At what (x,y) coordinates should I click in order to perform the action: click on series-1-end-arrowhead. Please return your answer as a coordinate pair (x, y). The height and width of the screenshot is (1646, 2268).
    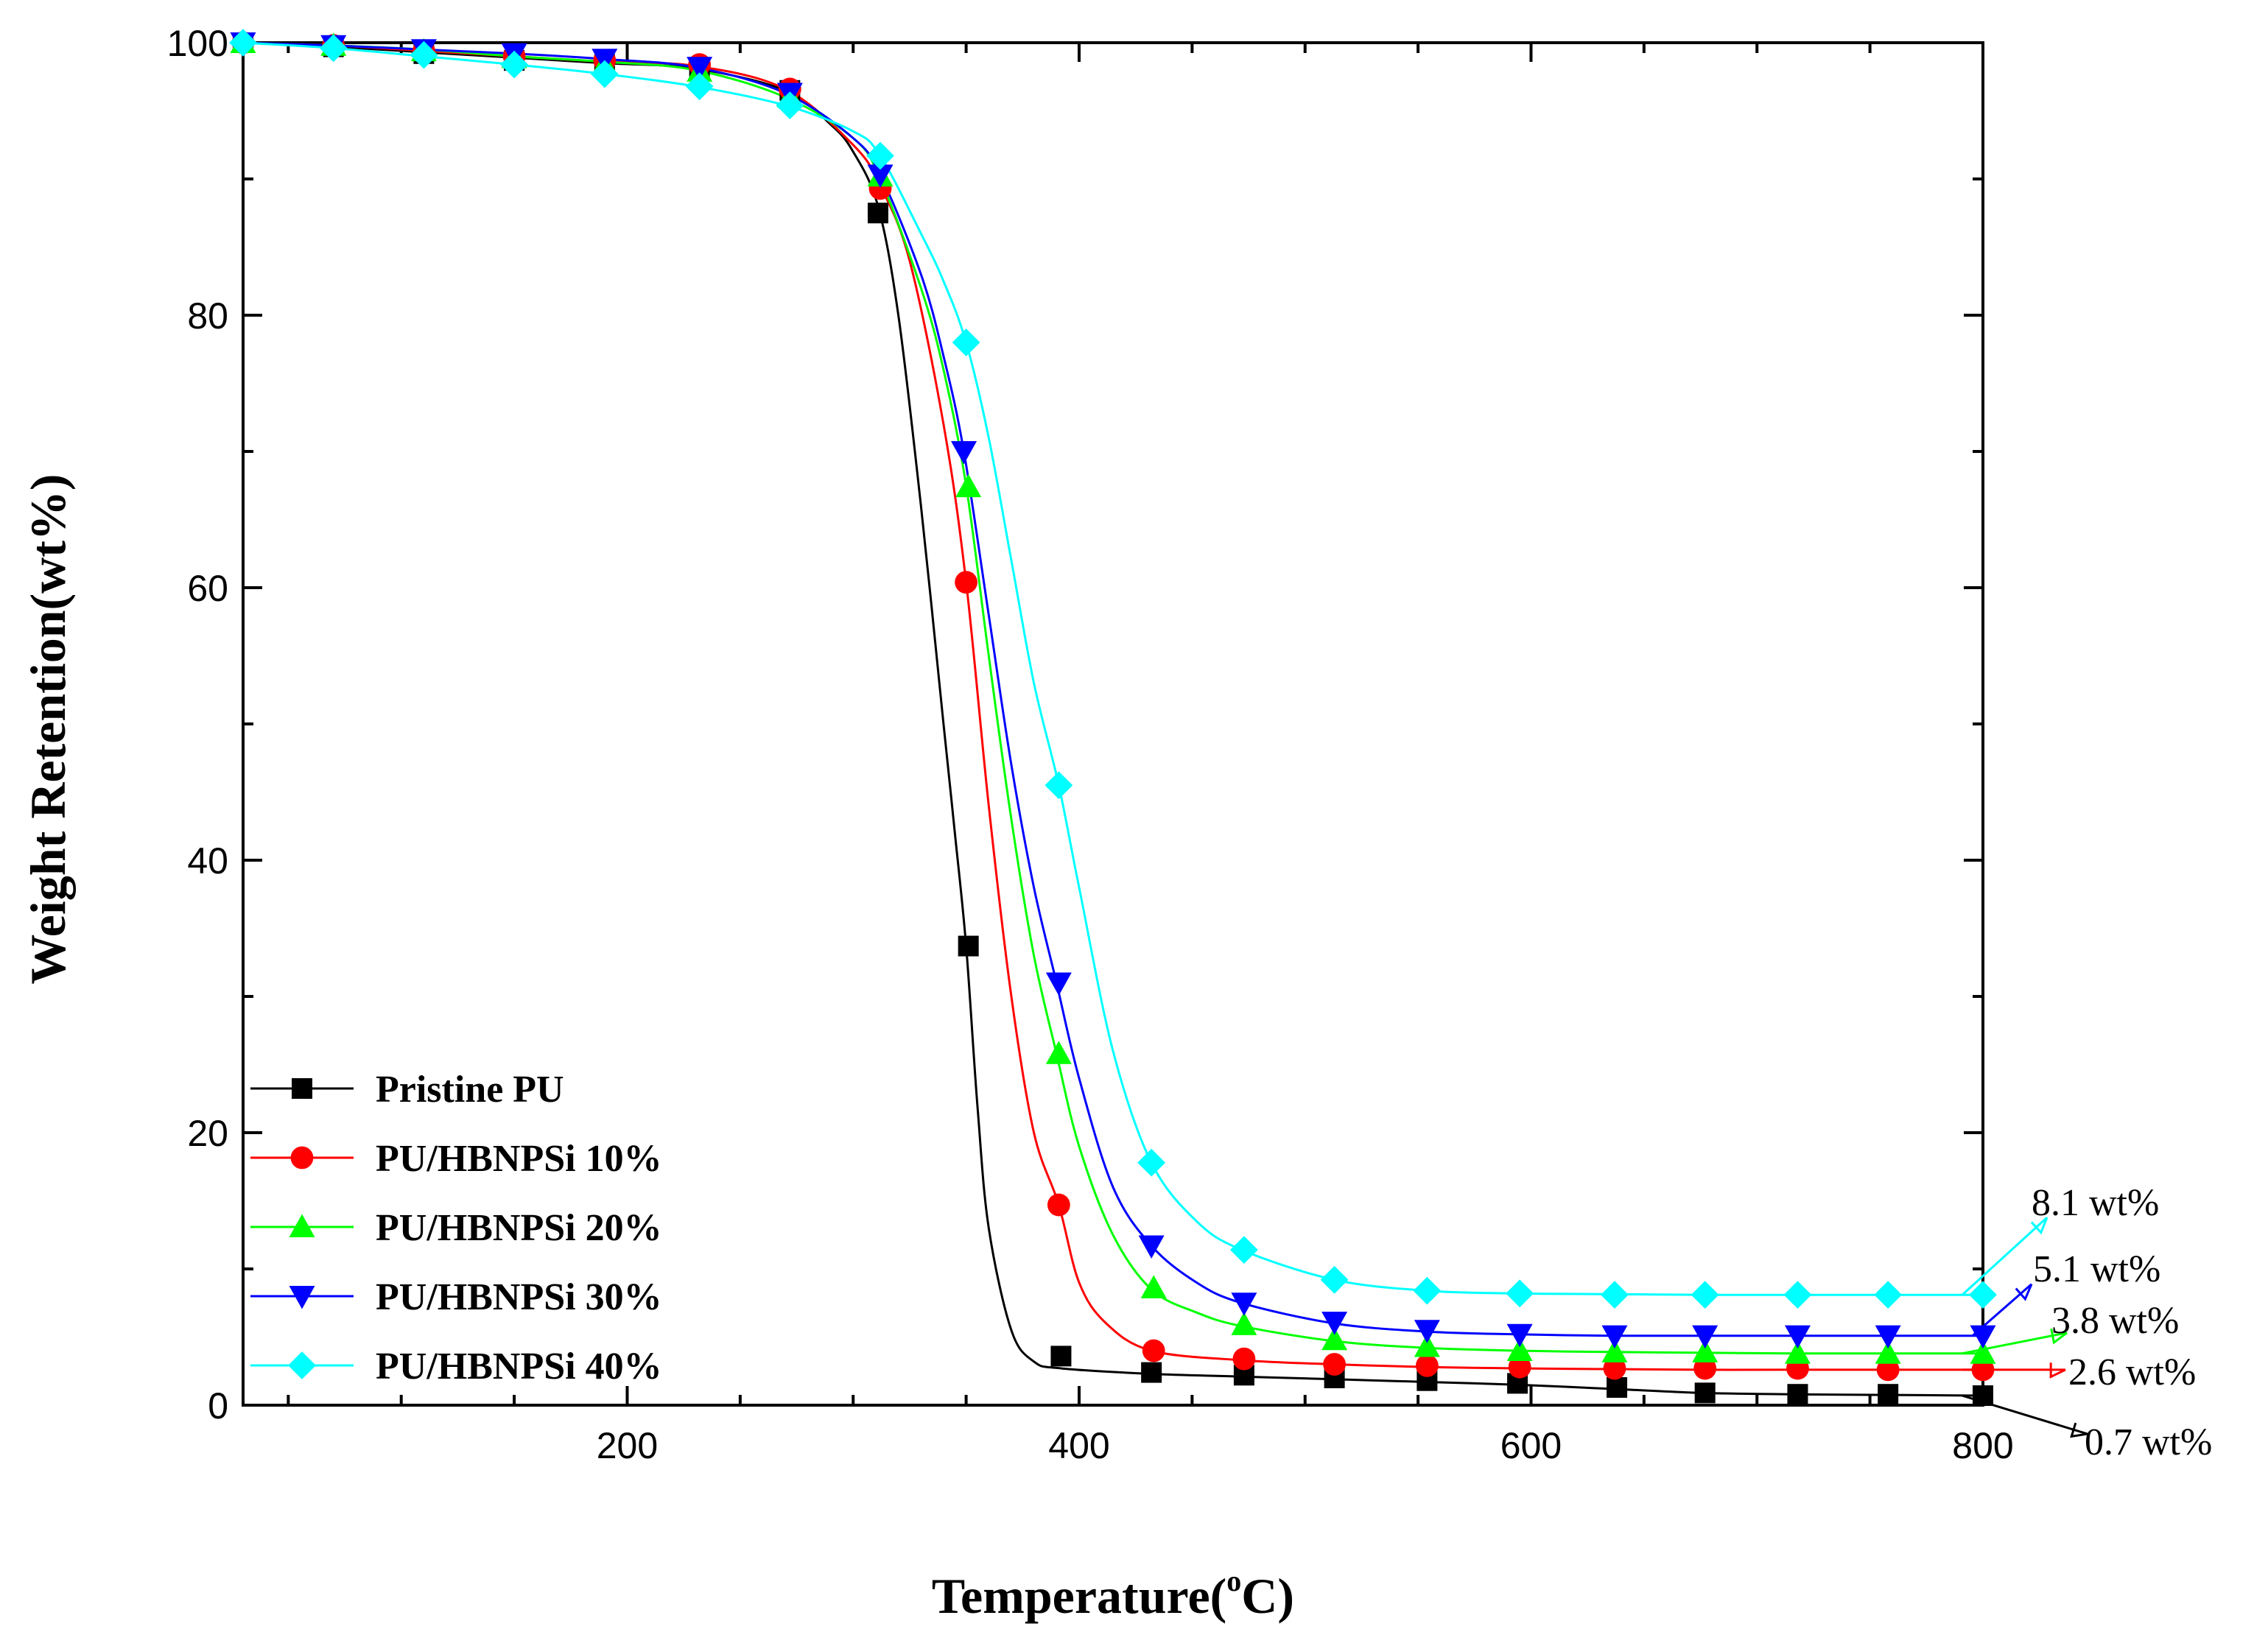
    Looking at the image, I should click on (2079, 1430).